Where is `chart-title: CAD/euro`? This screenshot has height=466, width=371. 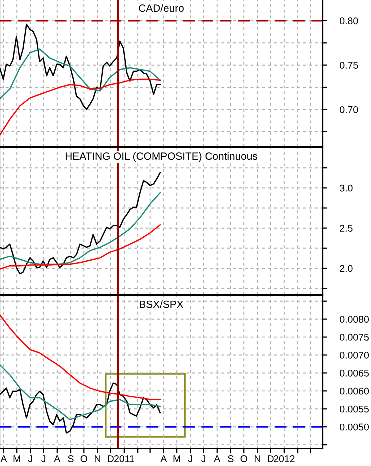 chart-title: CAD/euro is located at coordinates (161, 8).